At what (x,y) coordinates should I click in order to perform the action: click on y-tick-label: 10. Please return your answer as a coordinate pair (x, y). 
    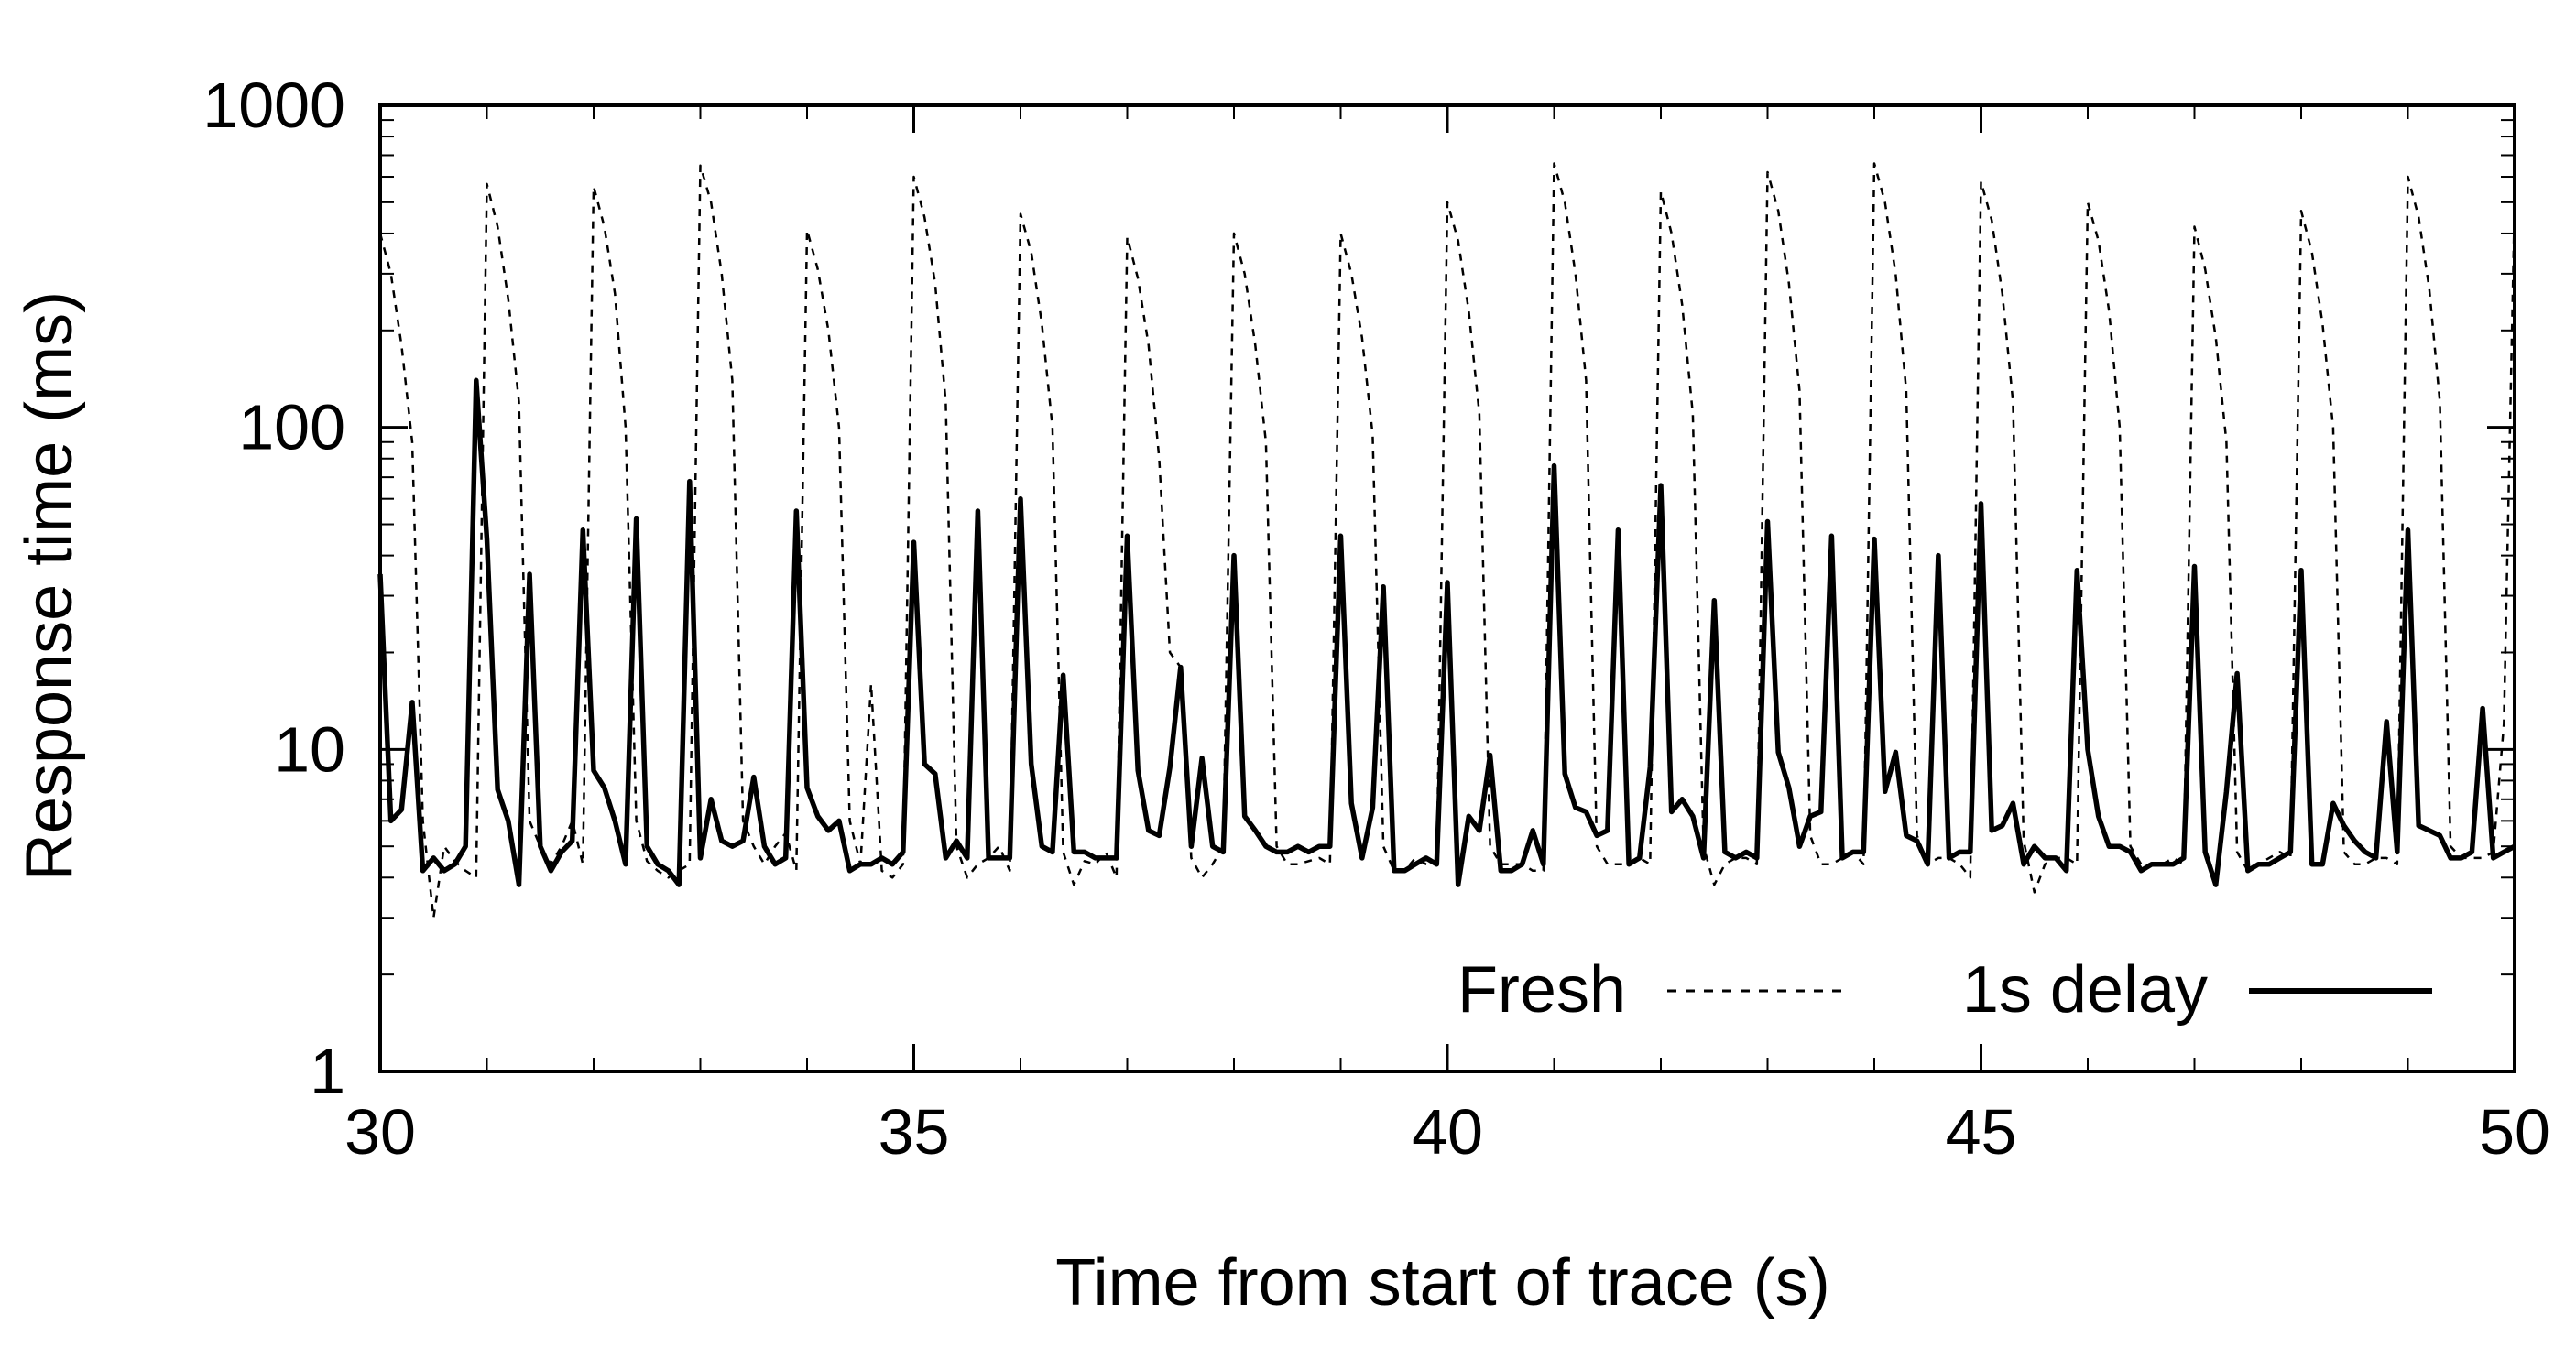
    Looking at the image, I should click on (310, 749).